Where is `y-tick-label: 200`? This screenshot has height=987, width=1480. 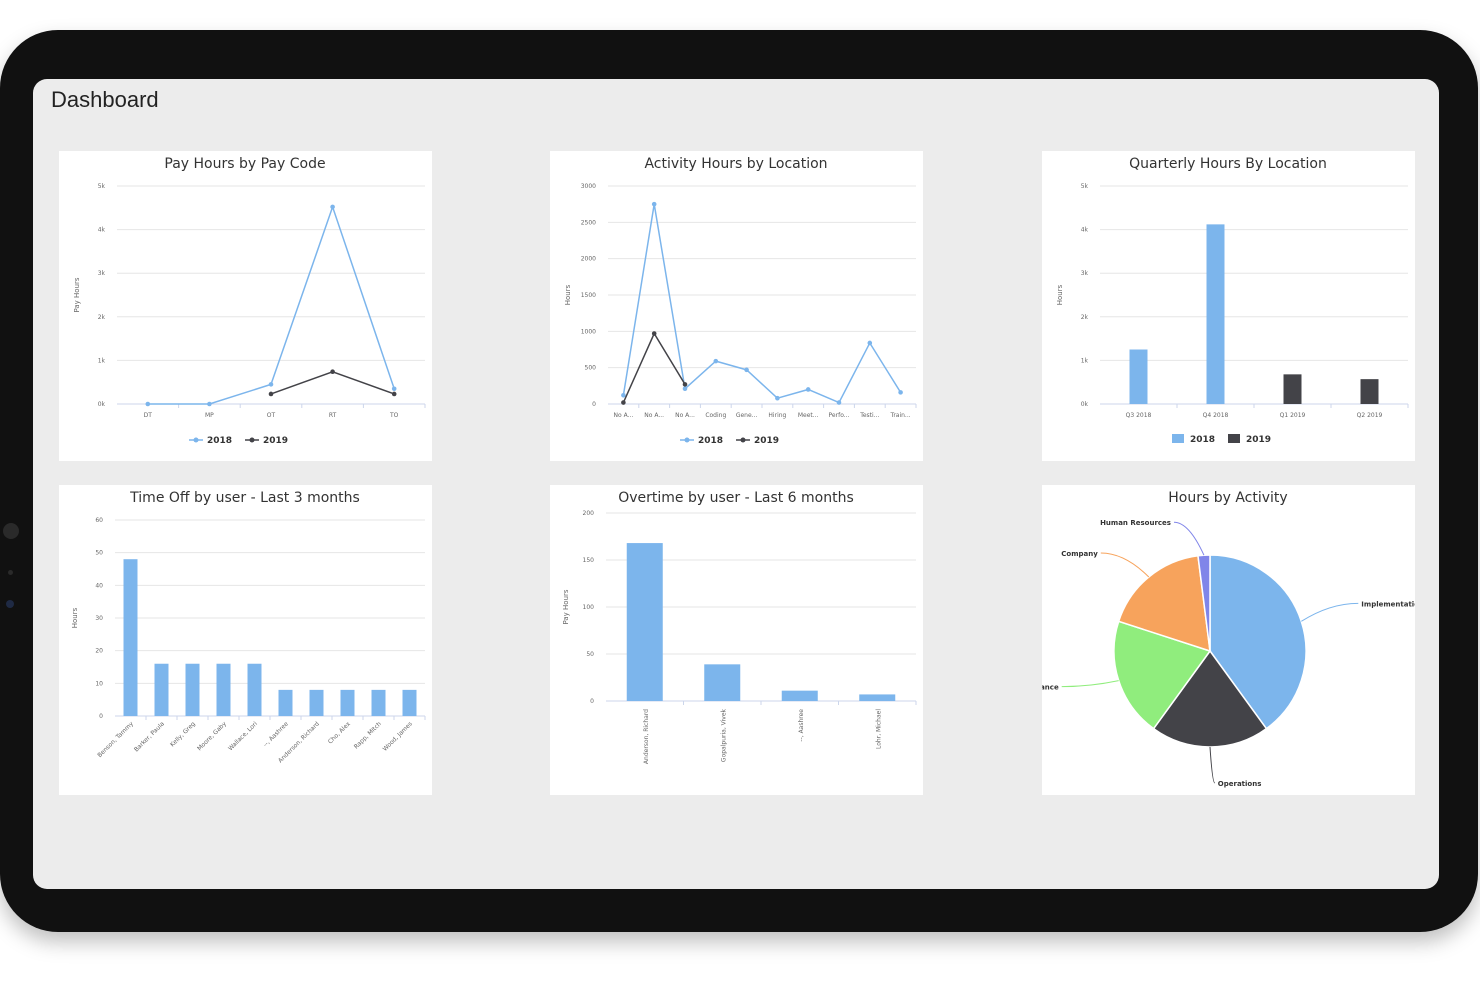
y-tick-label: 200 is located at coordinates (589, 513).